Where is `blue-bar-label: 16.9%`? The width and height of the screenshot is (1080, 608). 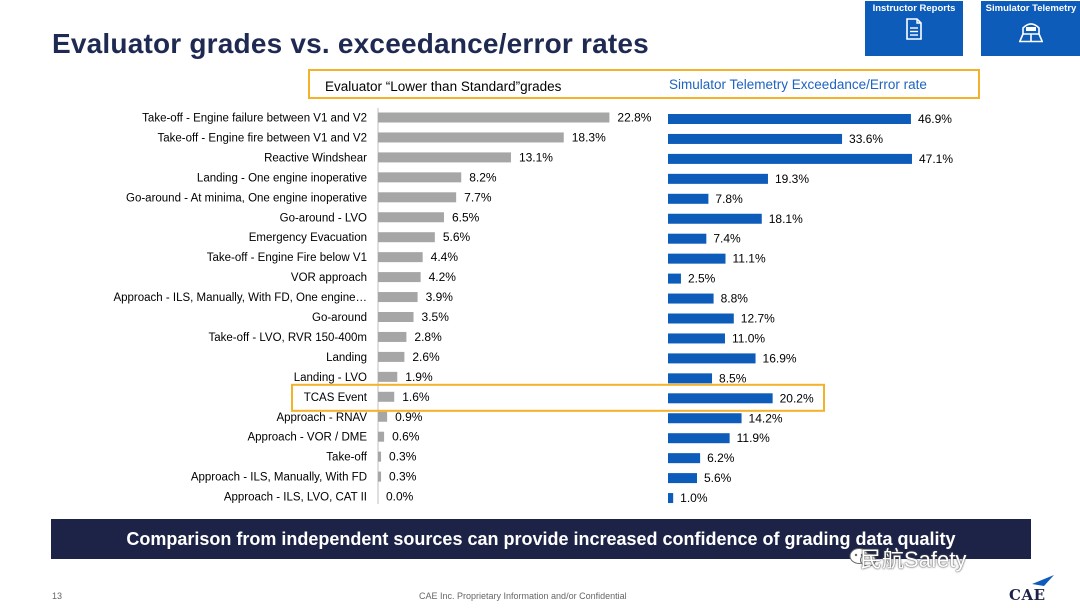
blue-bar-label: 16.9% is located at coordinates (780, 358).